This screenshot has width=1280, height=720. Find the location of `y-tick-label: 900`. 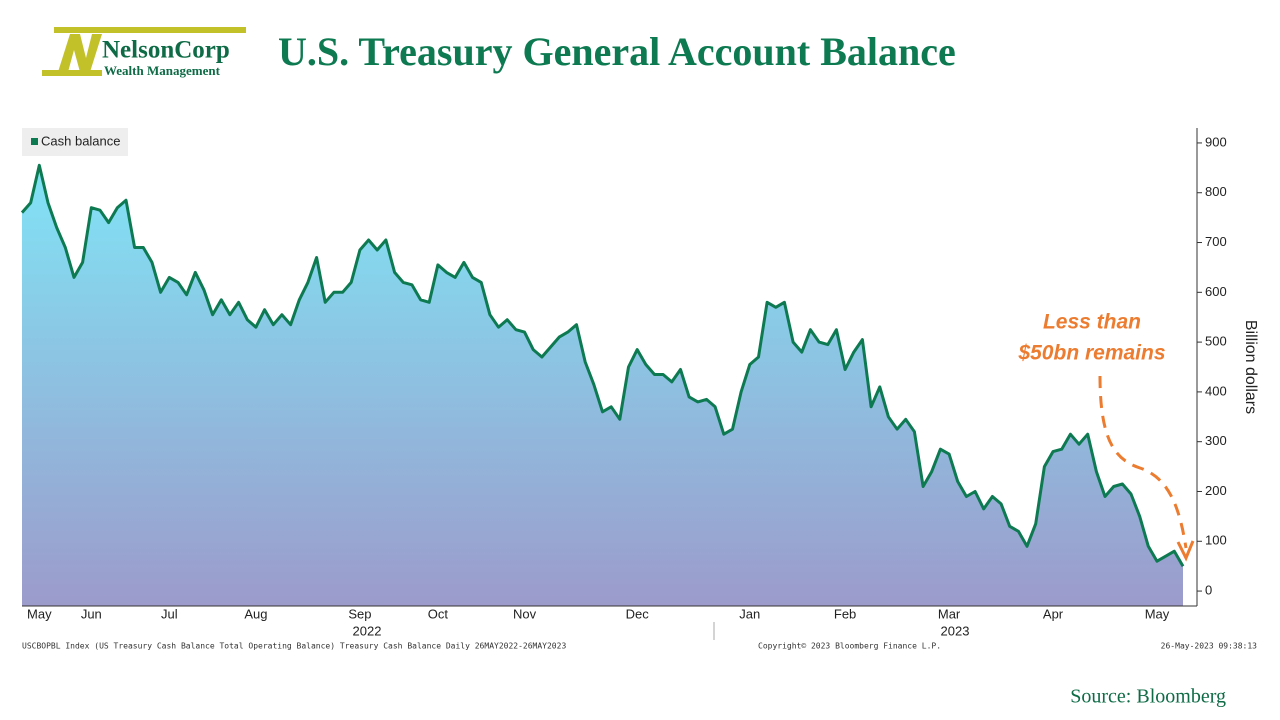

y-tick-label: 900 is located at coordinates (1216, 141).